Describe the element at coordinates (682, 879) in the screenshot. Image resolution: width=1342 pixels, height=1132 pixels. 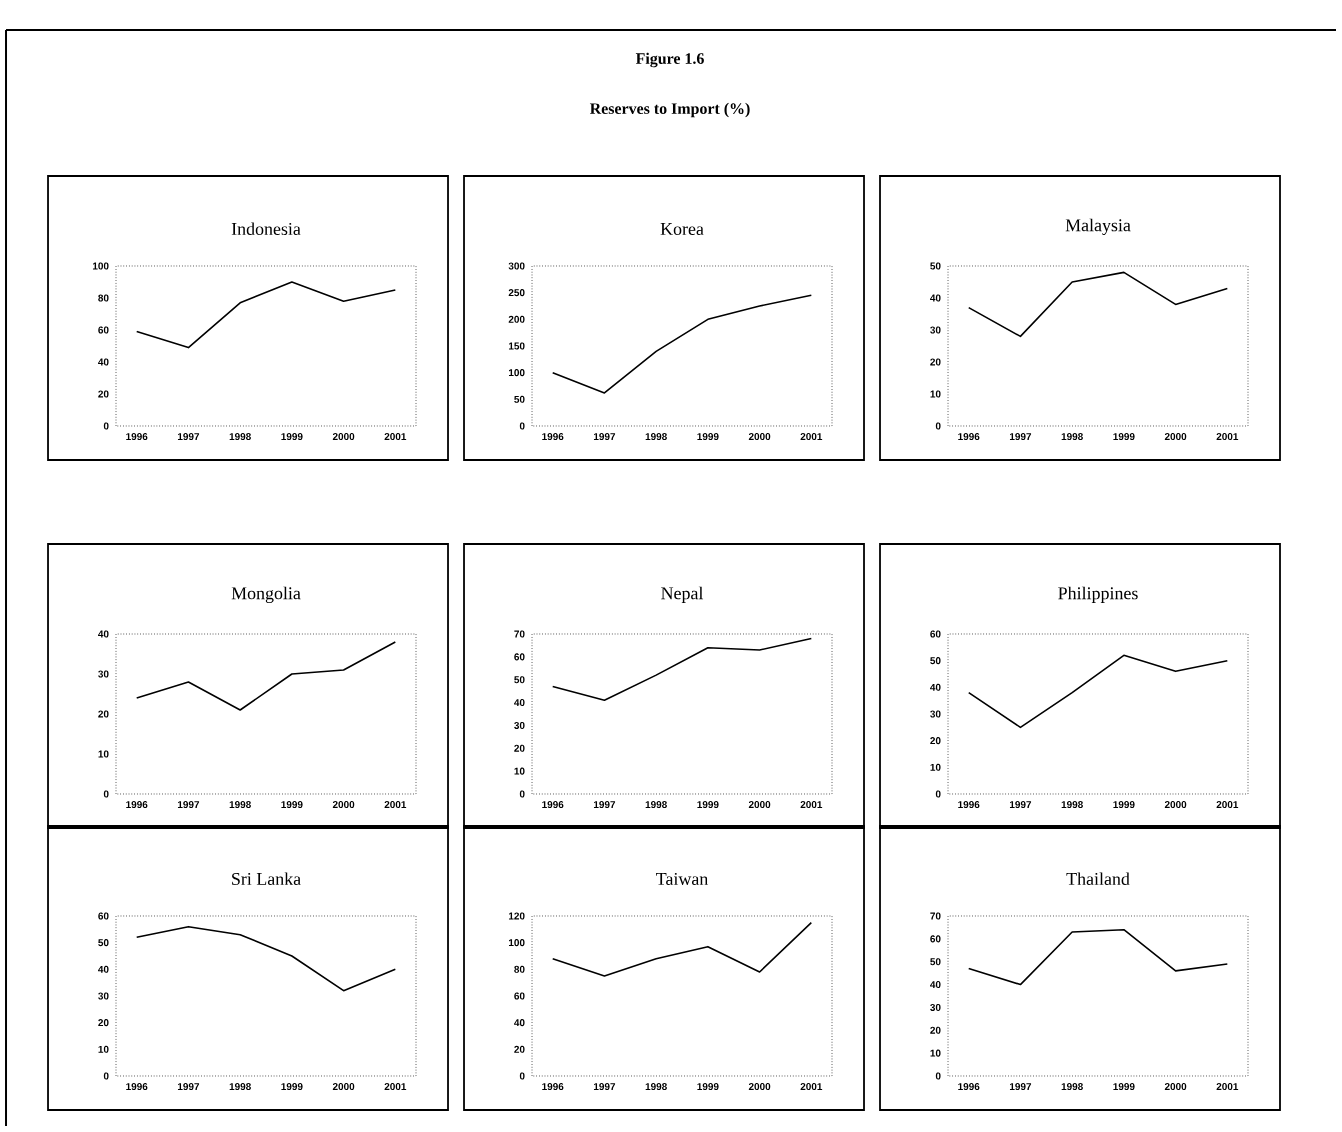
I see `chart-title: Taiwan` at that location.